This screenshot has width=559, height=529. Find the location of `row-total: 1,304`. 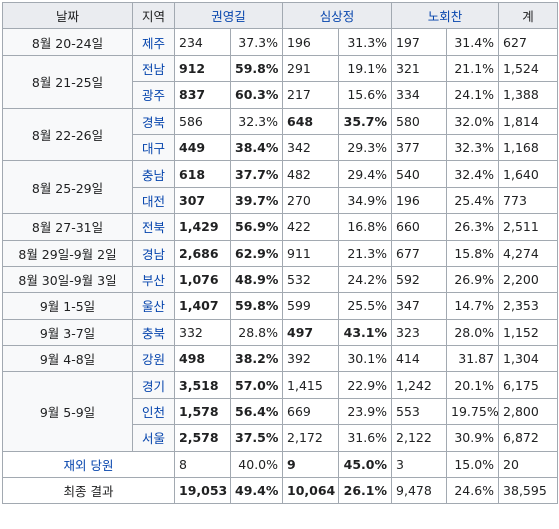

row-total: 1,304 is located at coordinates (528, 359).